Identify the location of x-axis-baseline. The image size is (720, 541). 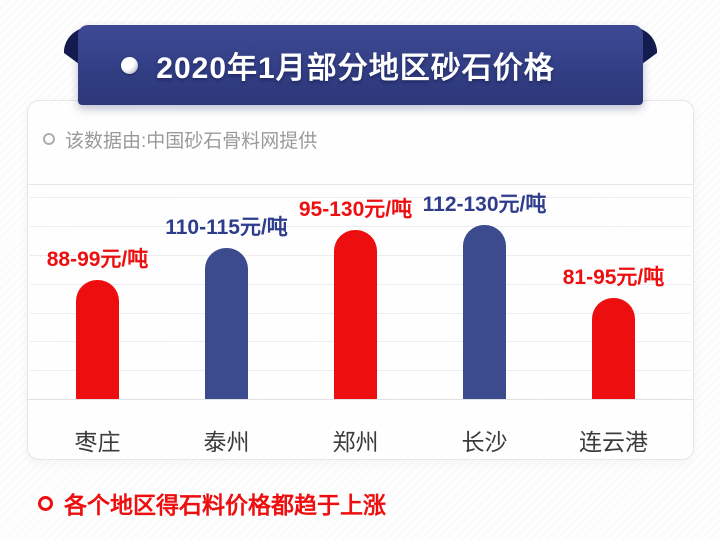
(360, 399).